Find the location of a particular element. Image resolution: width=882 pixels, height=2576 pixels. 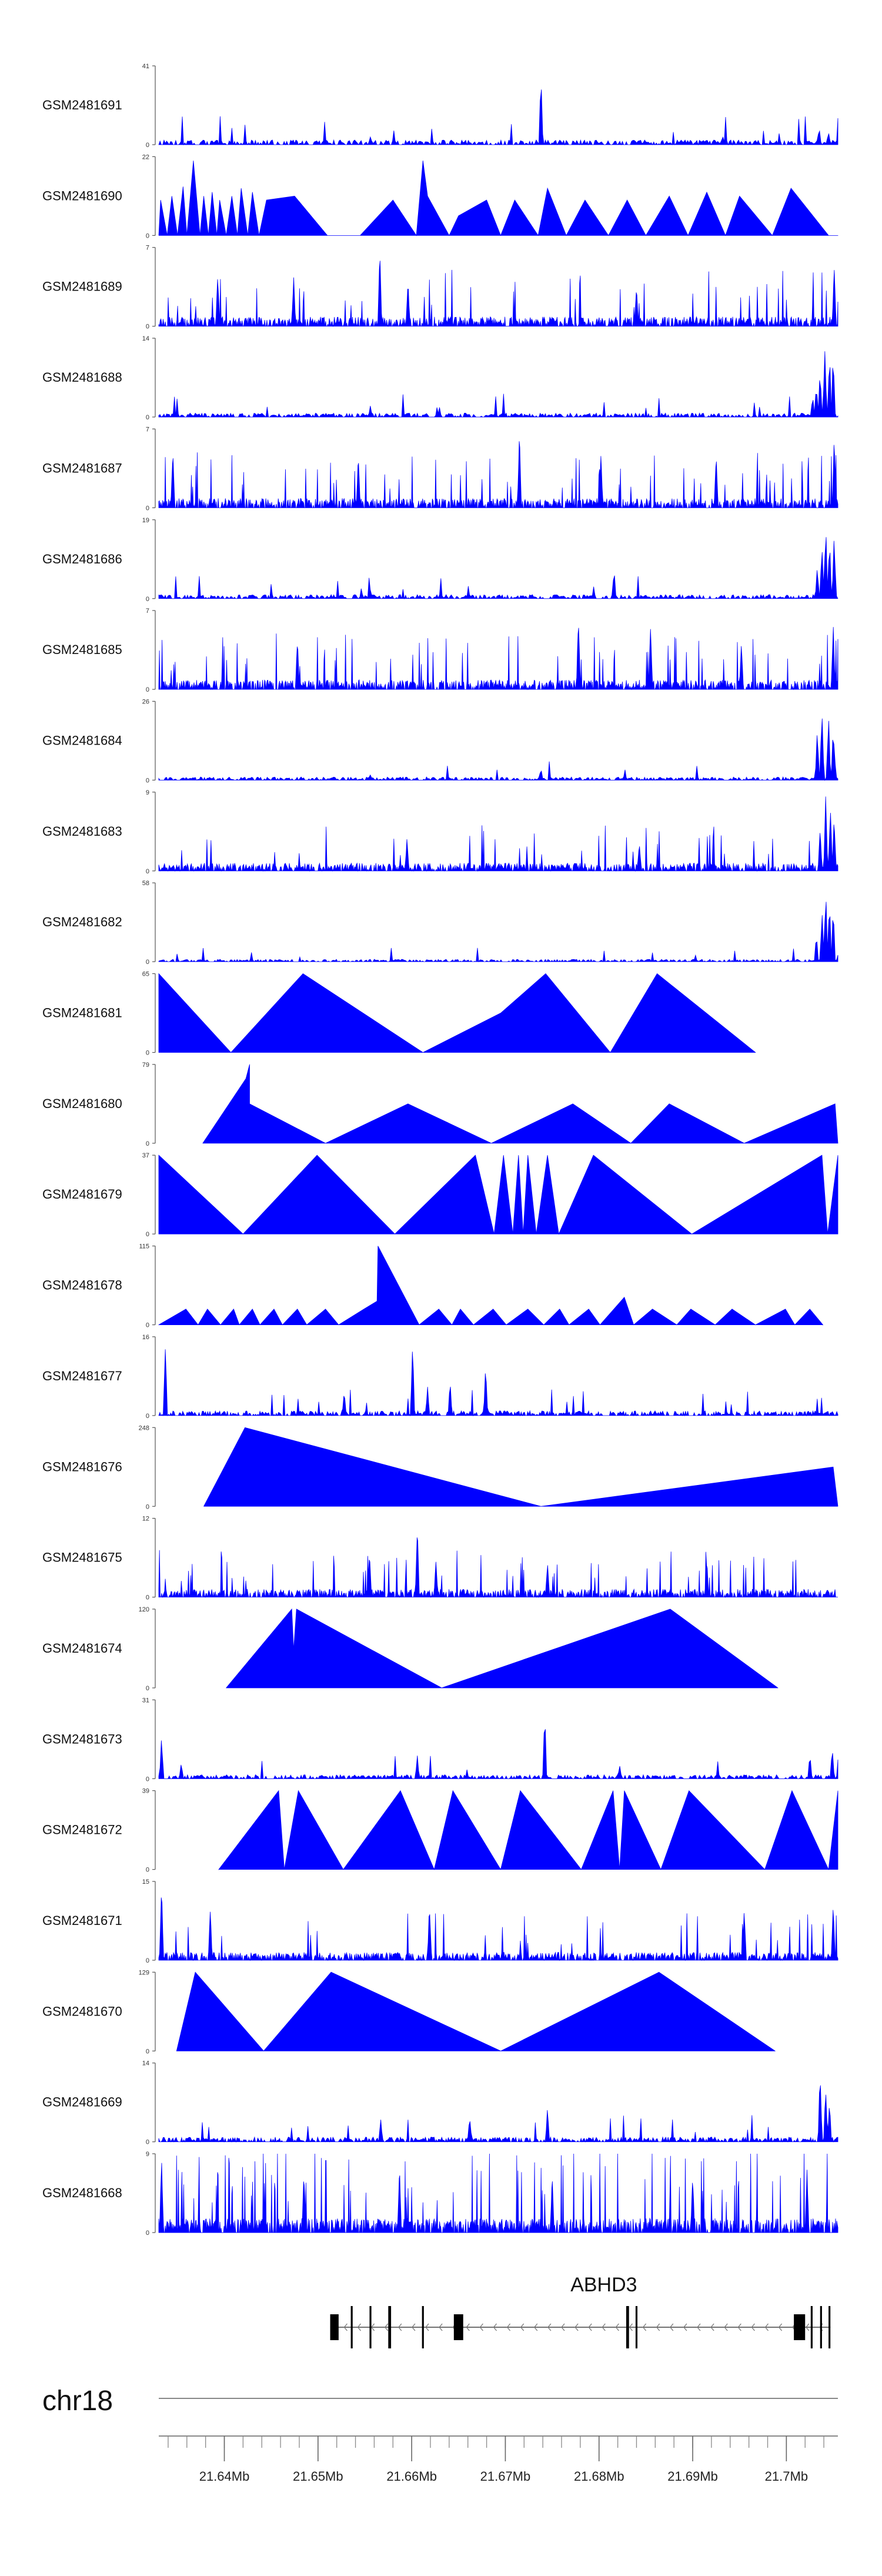

chromosome-label: chr18 is located at coordinates (77, 2401).